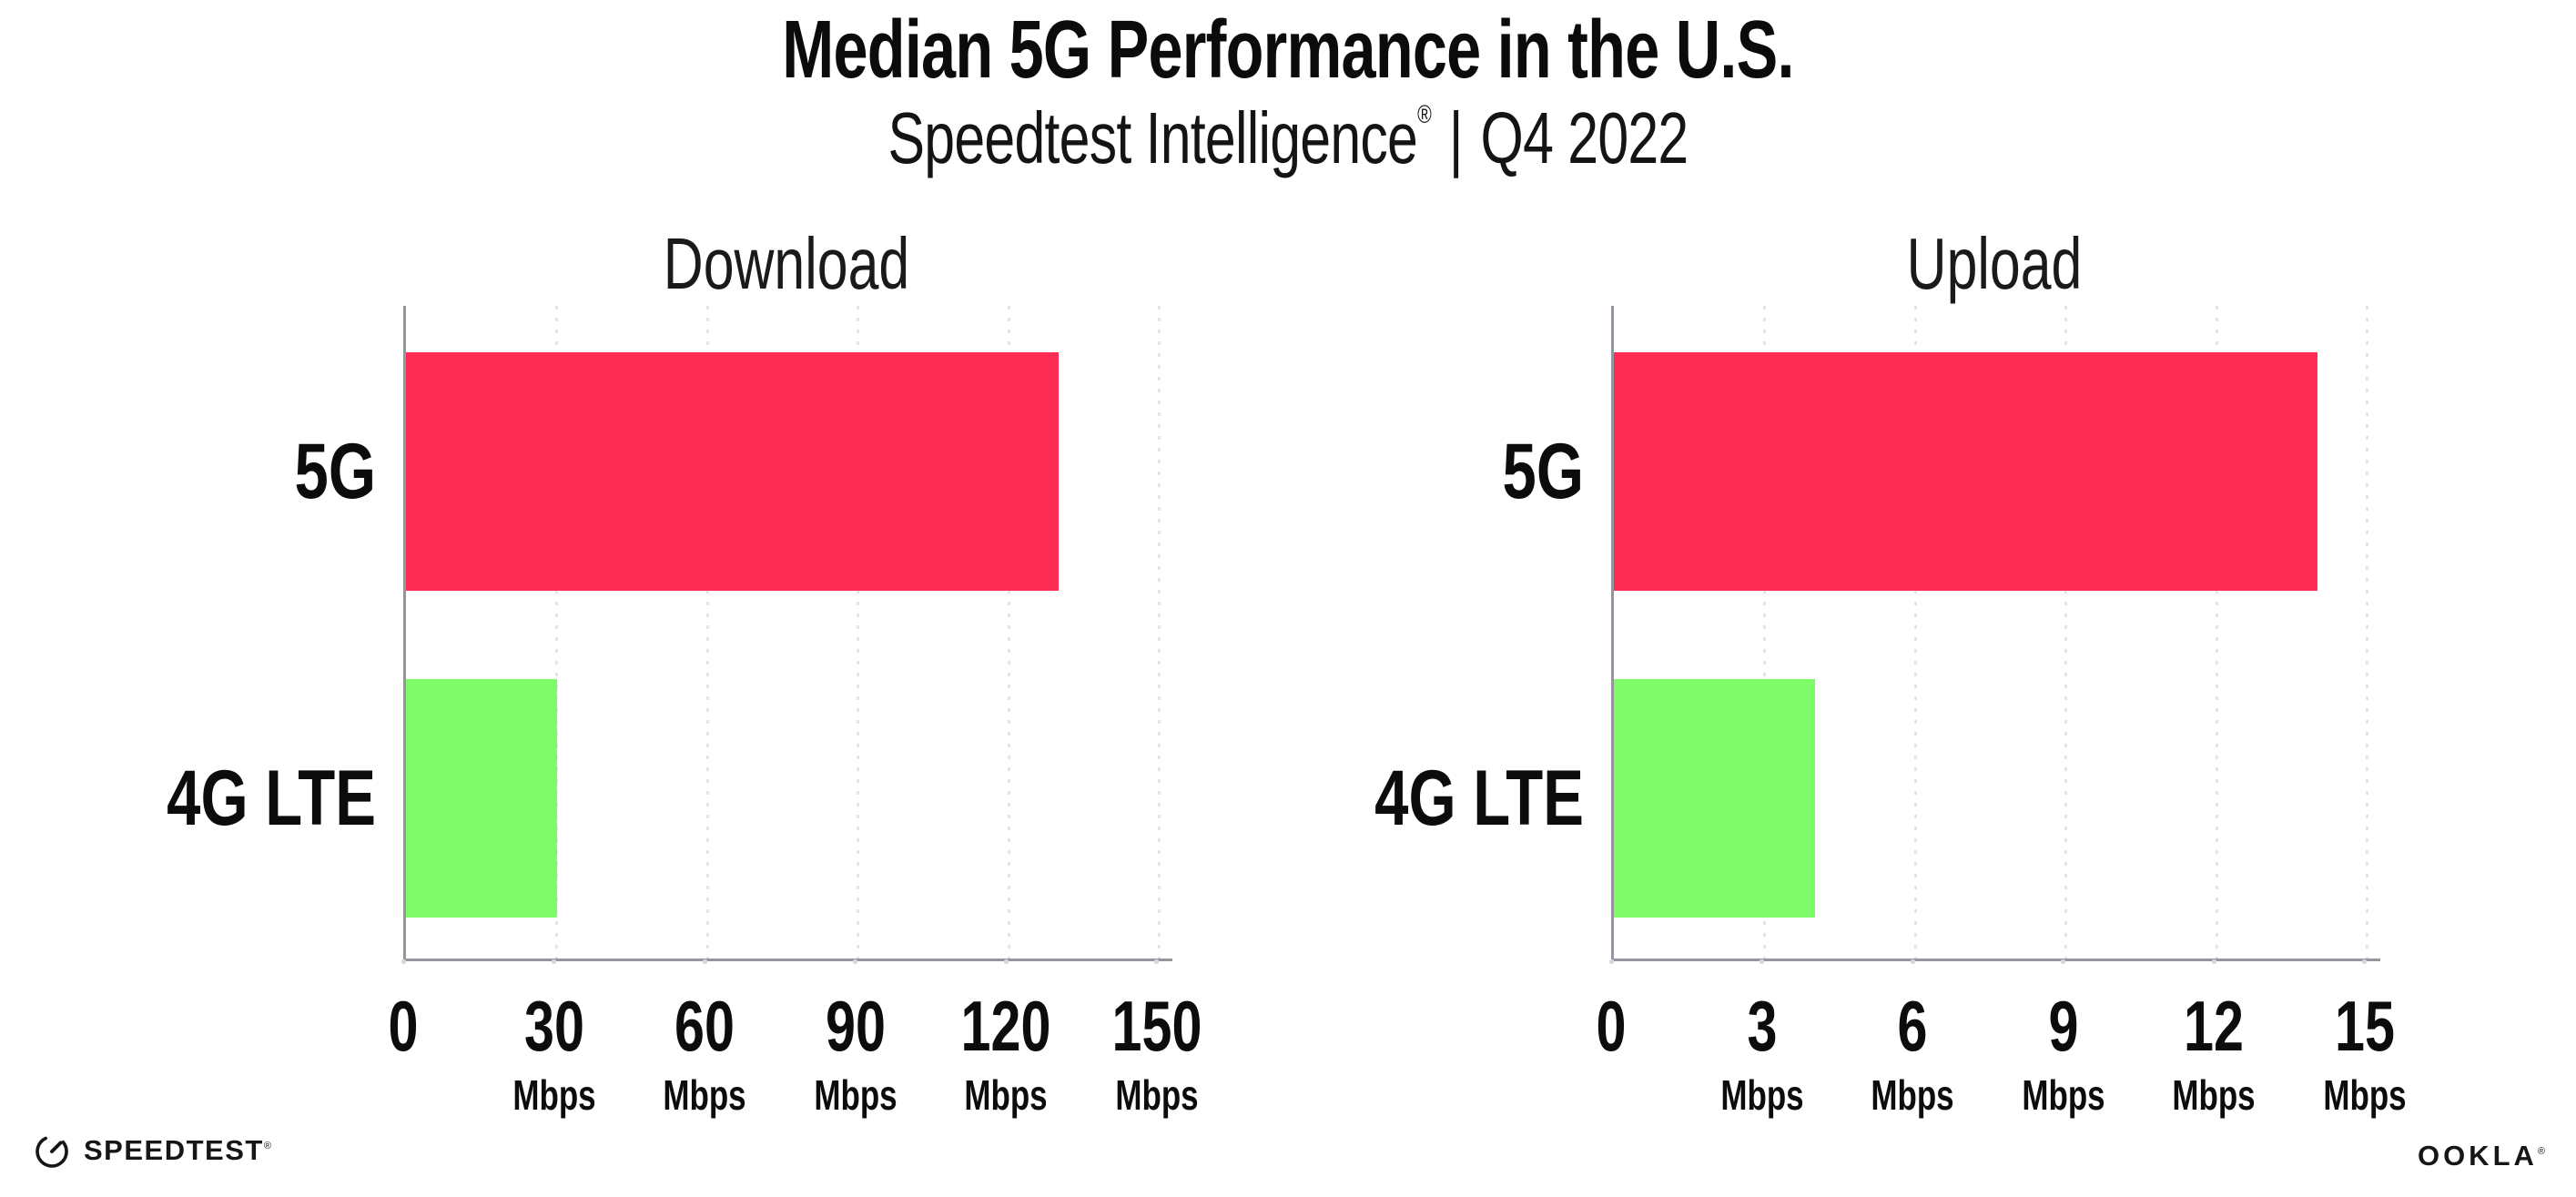 The height and width of the screenshot is (1197, 2576). Describe the element at coordinates (174, 1150) in the screenshot. I see `speedtest-label: SPEEDTEST` at that location.